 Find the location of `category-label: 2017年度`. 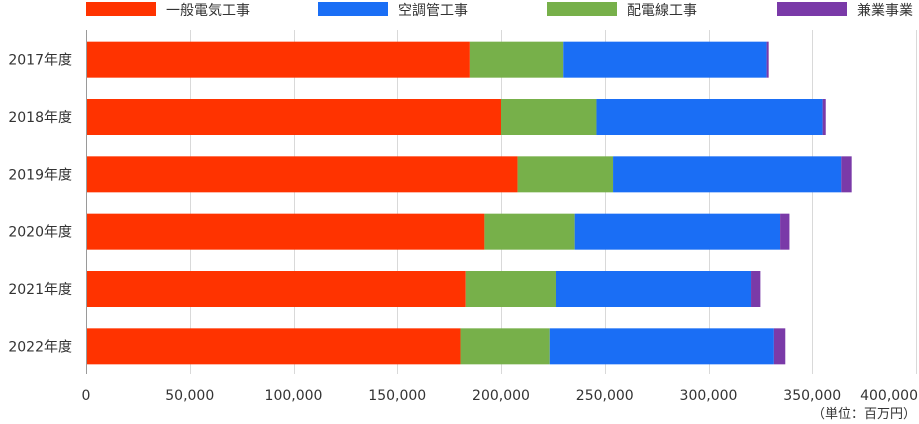

category-label: 2017年度 is located at coordinates (40, 61).